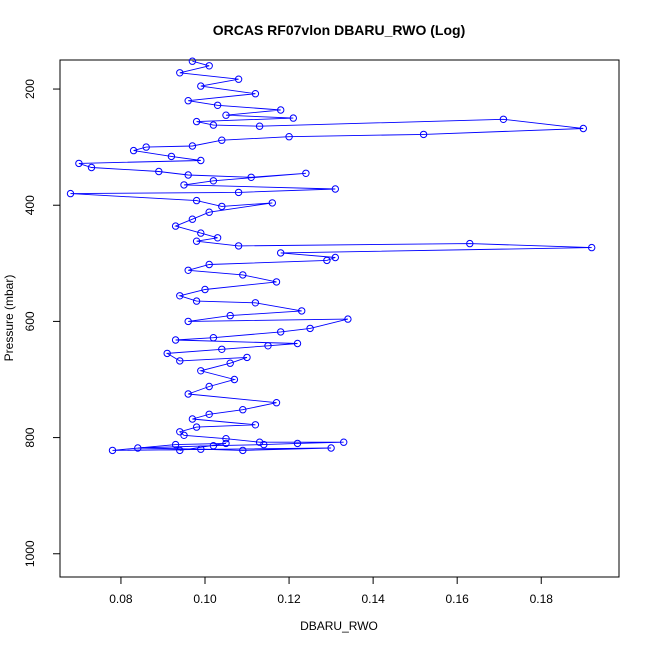  What do you see at coordinates (542, 599) in the screenshot?
I see `x-tick-label: 0.18` at bounding box center [542, 599].